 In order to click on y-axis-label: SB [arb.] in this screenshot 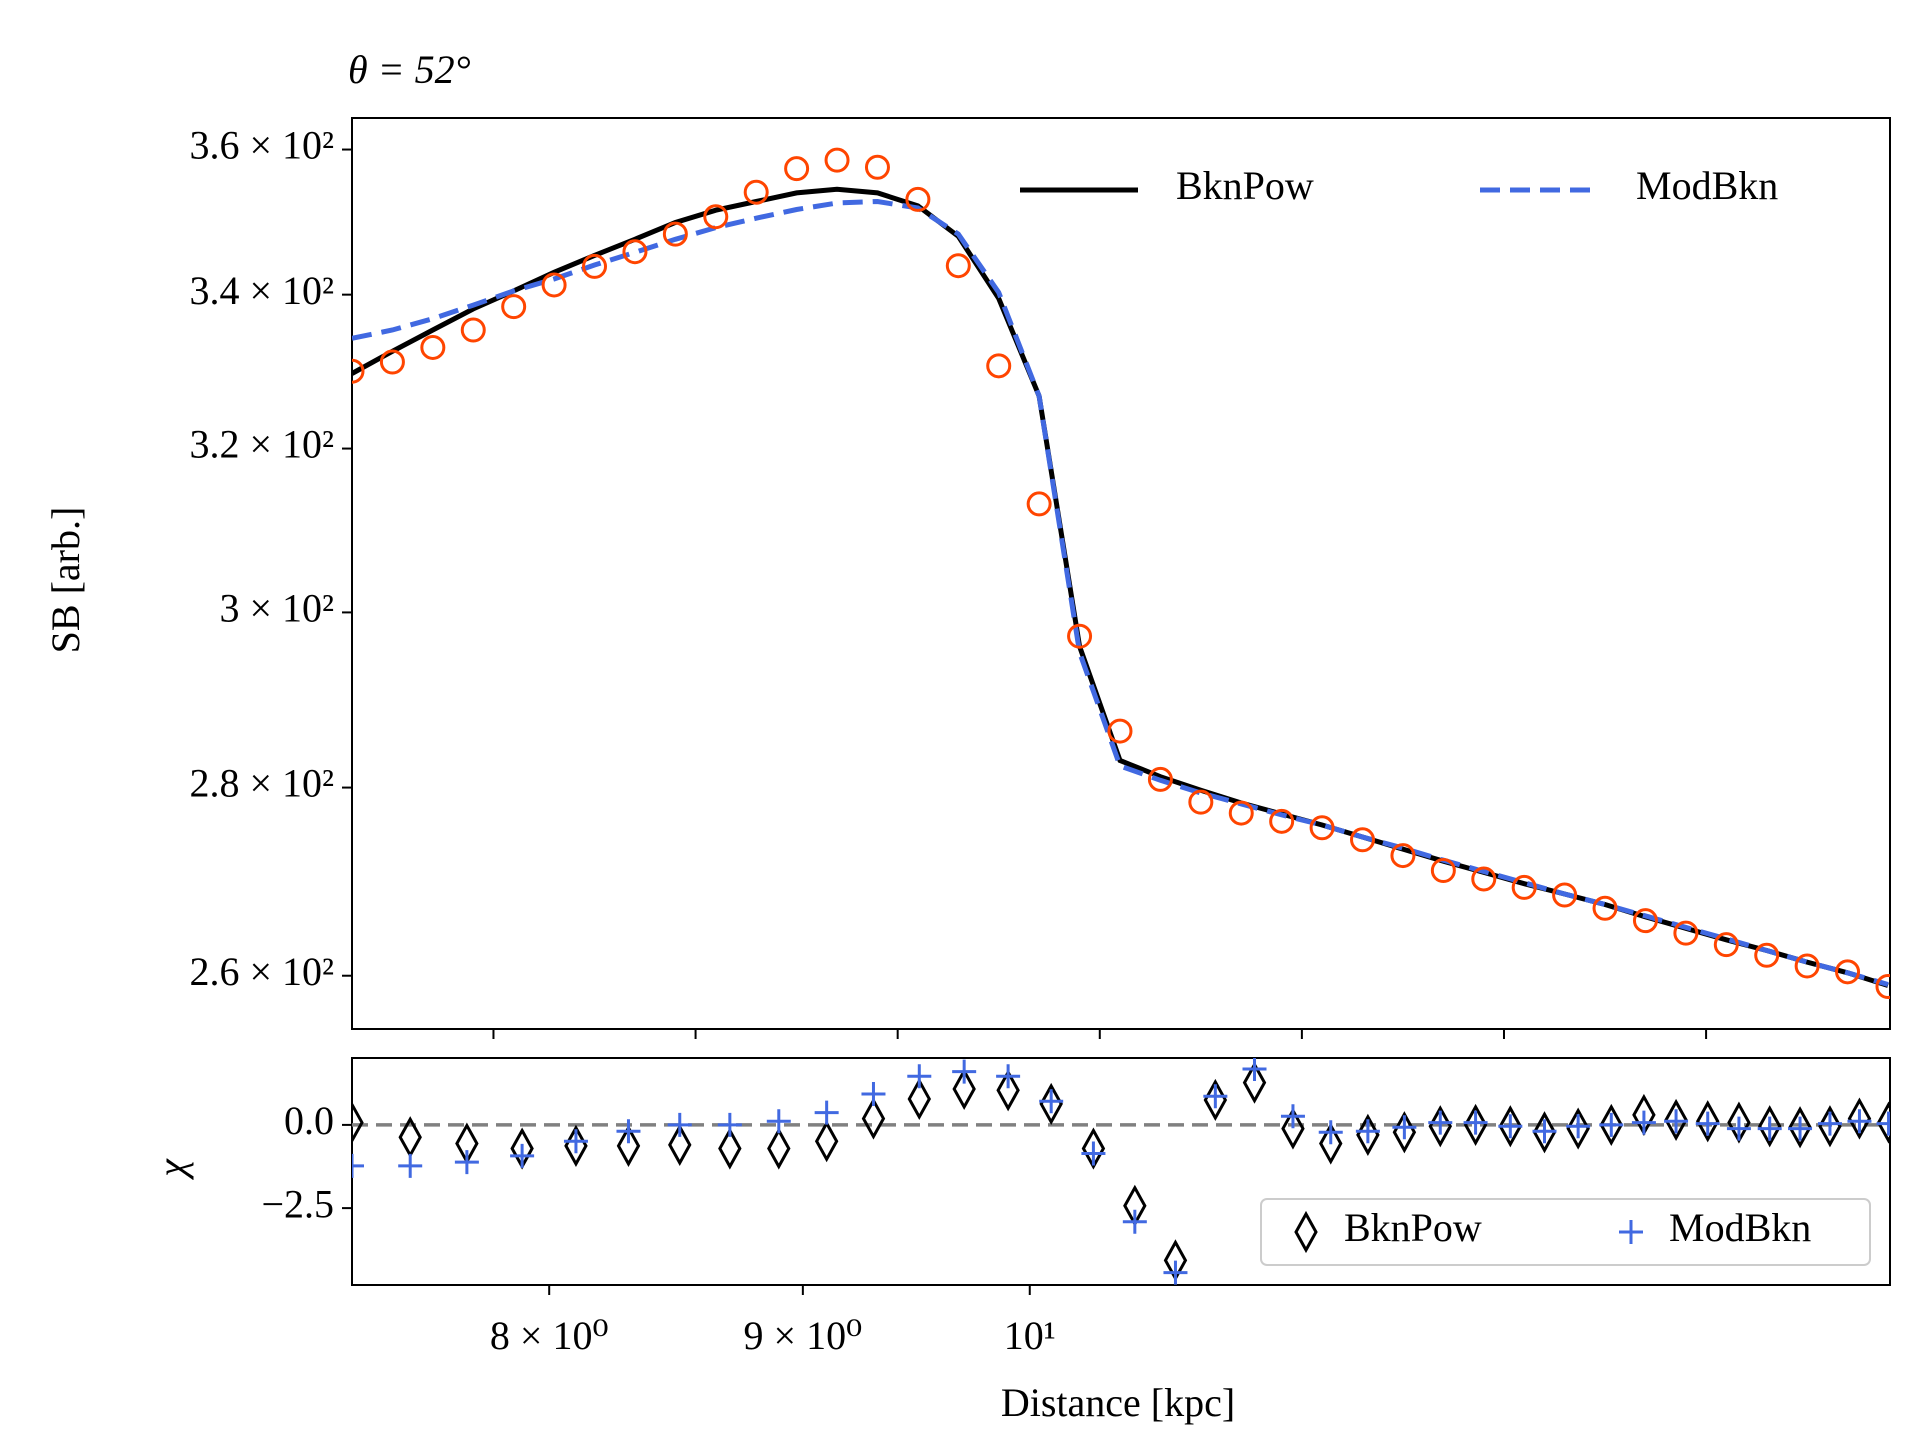, I will do `click(65, 580)`.